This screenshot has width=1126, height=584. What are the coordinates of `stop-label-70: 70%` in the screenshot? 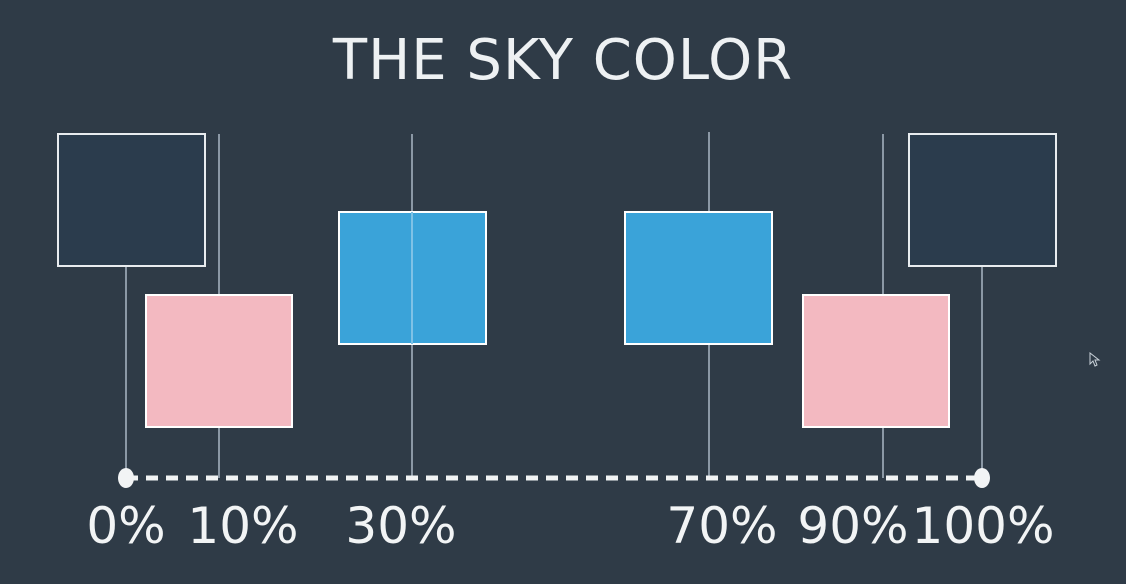 It's located at (722, 526).